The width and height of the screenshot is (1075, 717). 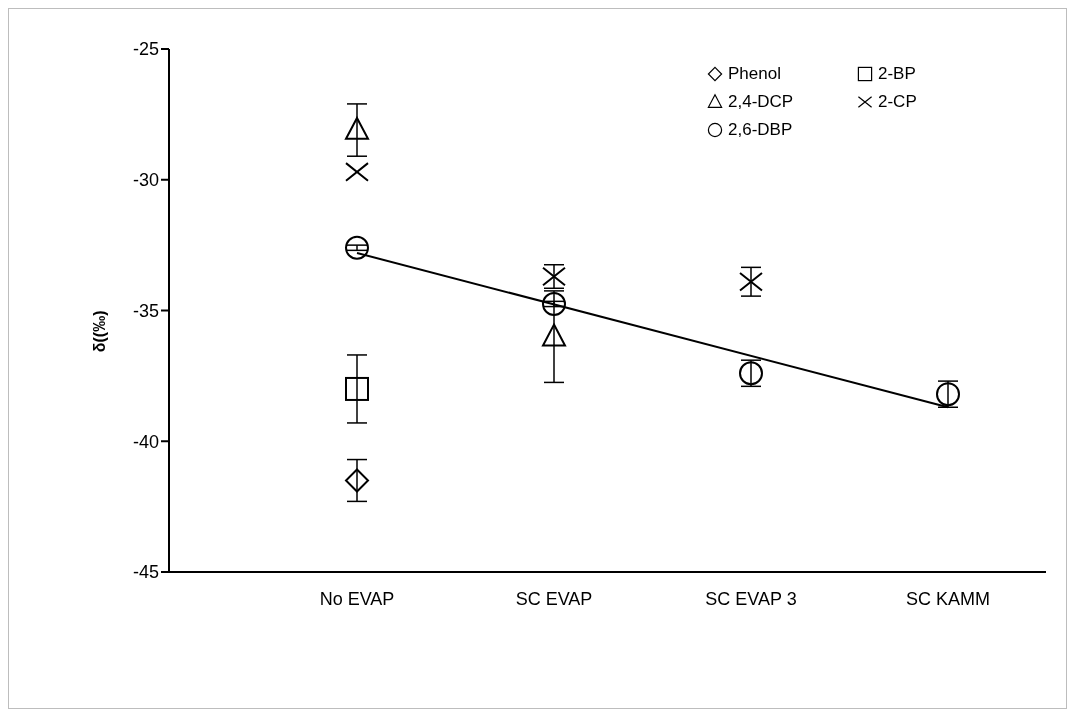 I want to click on y-tick-label: -35, so click(x=145, y=310).